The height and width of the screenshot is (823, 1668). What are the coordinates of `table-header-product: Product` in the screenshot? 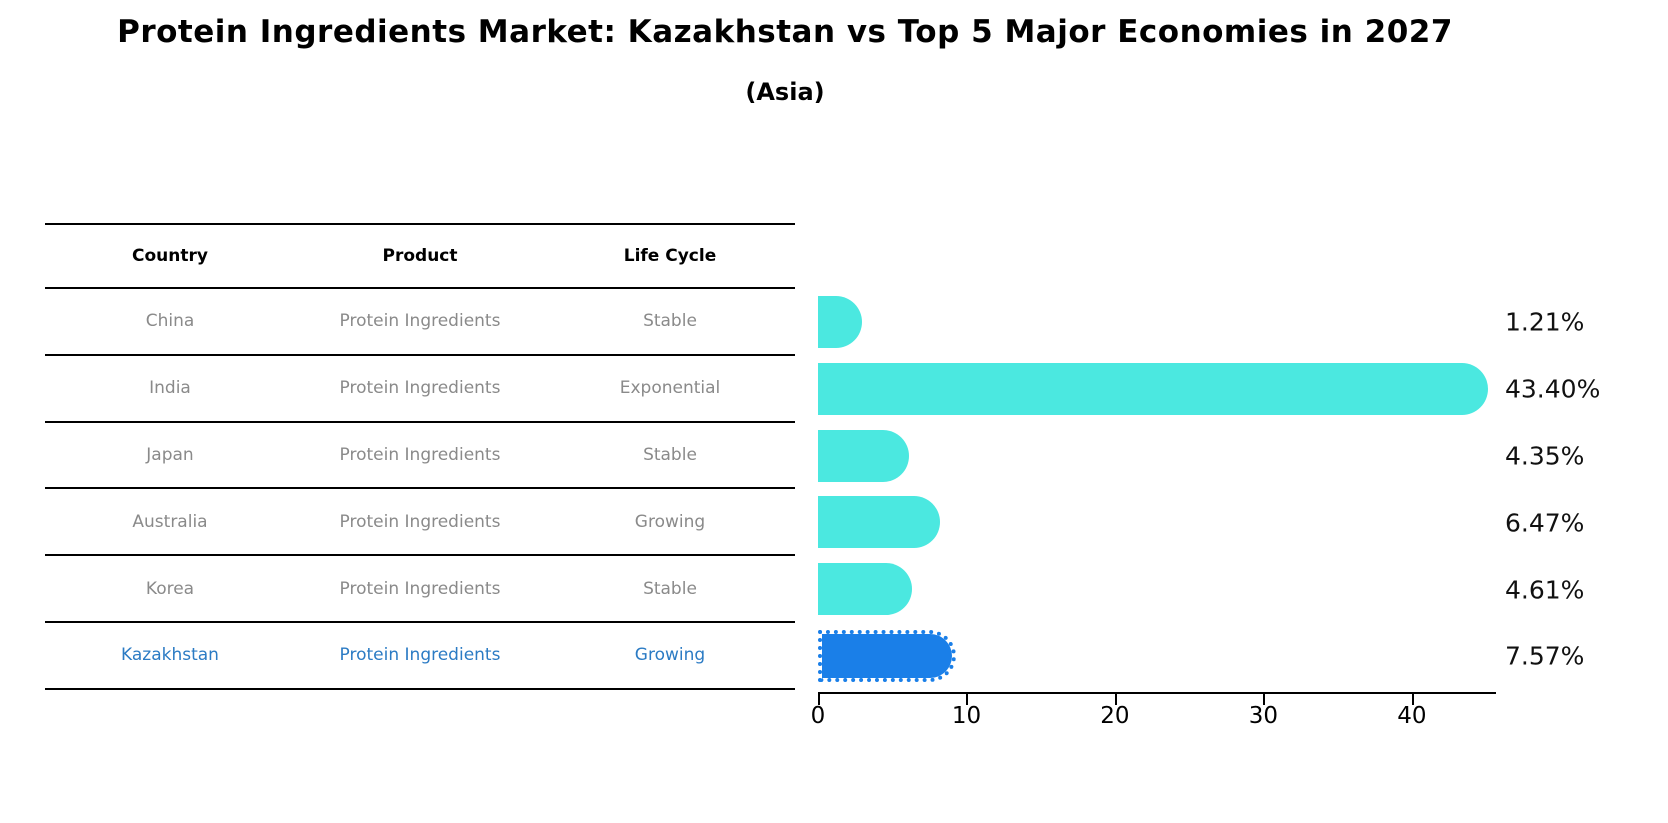 It's located at (420, 256).